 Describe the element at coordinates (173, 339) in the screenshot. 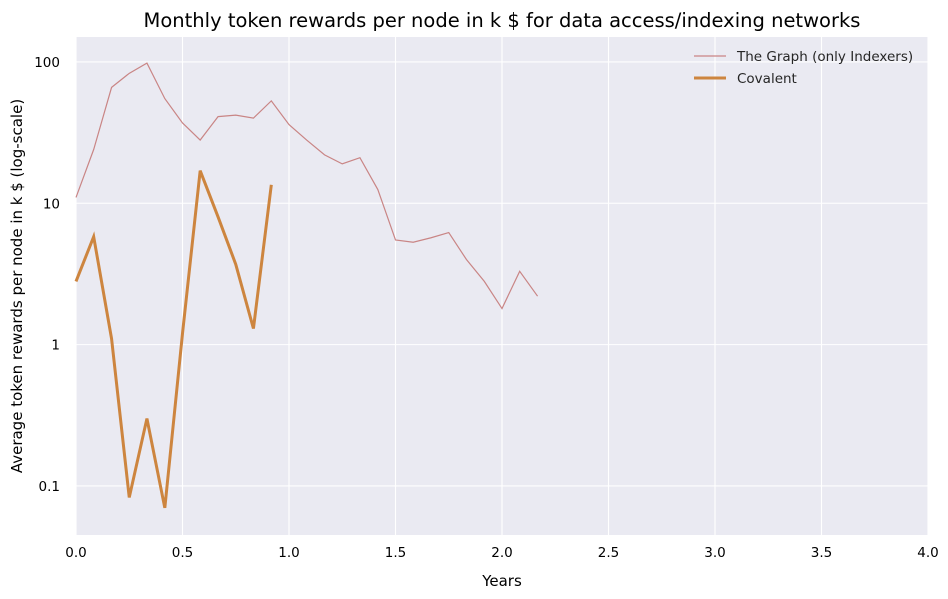

I see `series-line-covalent` at that location.